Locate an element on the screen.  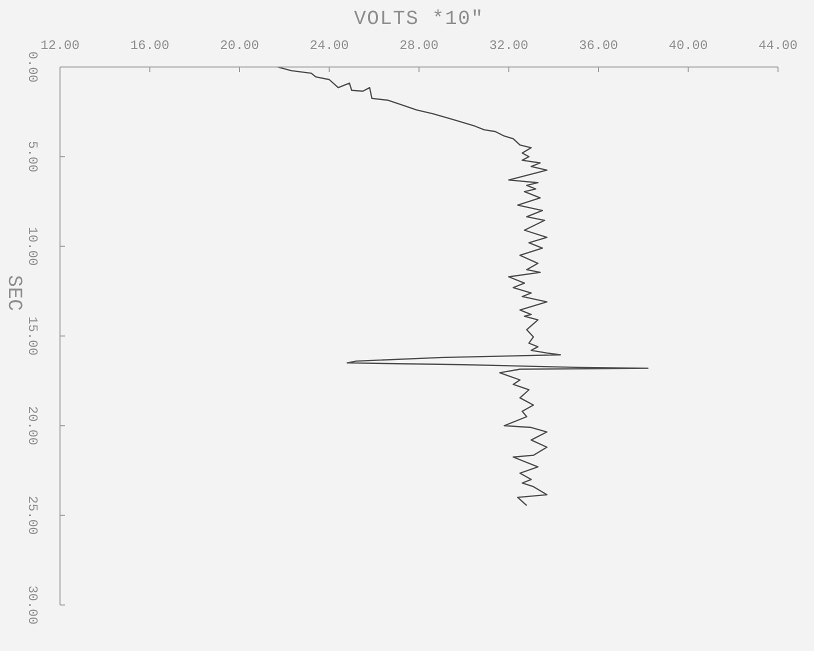
x-tick-label: 28.00 is located at coordinates (419, 45).